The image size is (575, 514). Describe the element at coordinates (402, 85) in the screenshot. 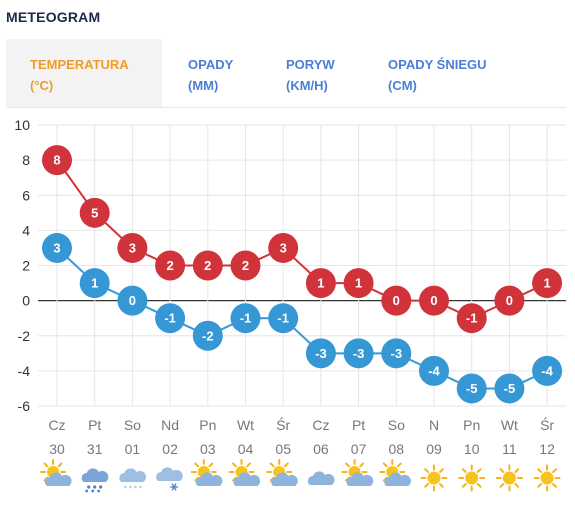

I see `tab-snowfall-unit: (CM)` at that location.